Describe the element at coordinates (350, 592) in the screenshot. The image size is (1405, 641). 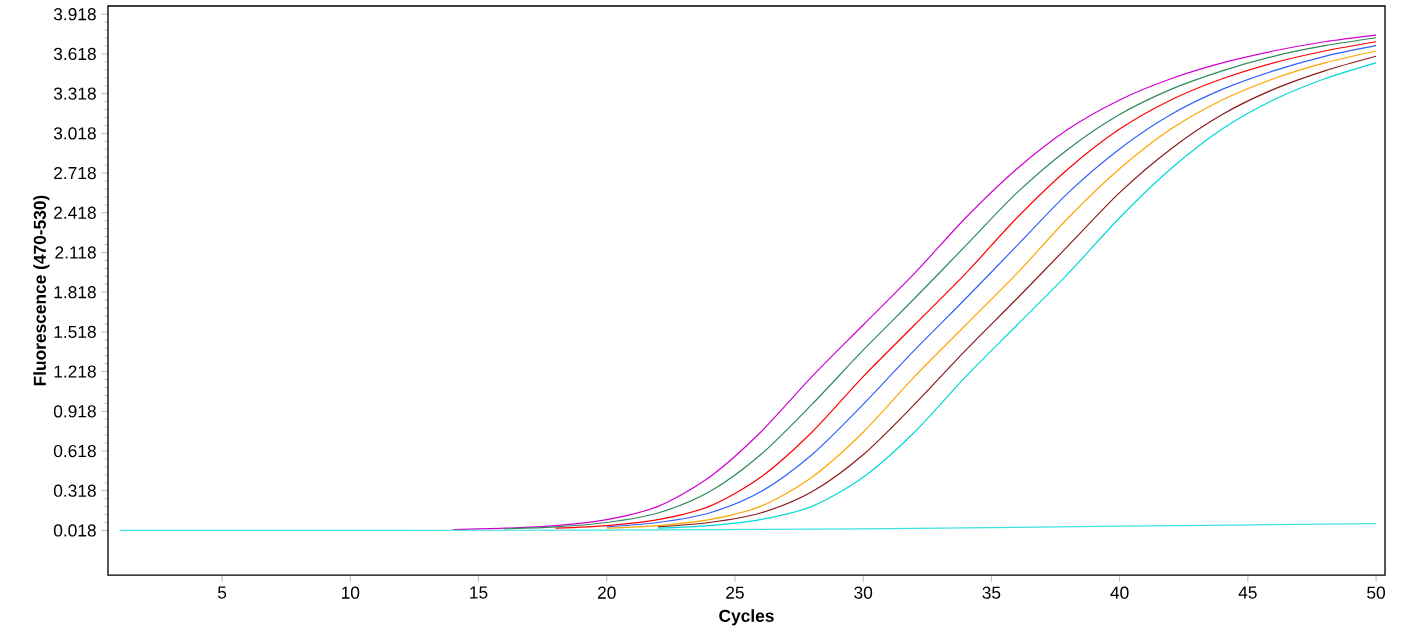
I see `x-tick-label: 10` at that location.